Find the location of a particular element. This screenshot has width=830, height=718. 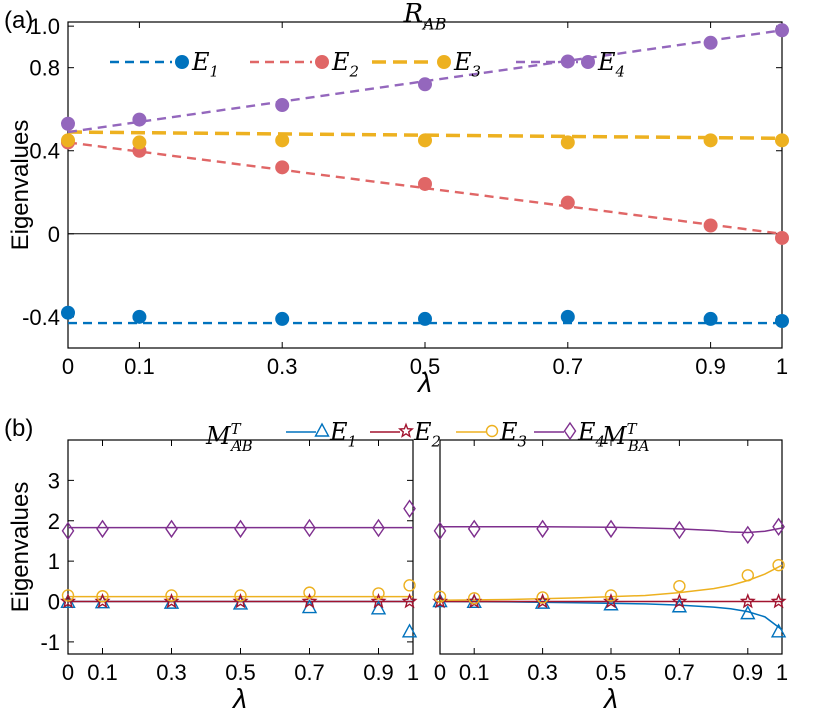

legend-b-label-e4: E4 is located at coordinates (591, 434).